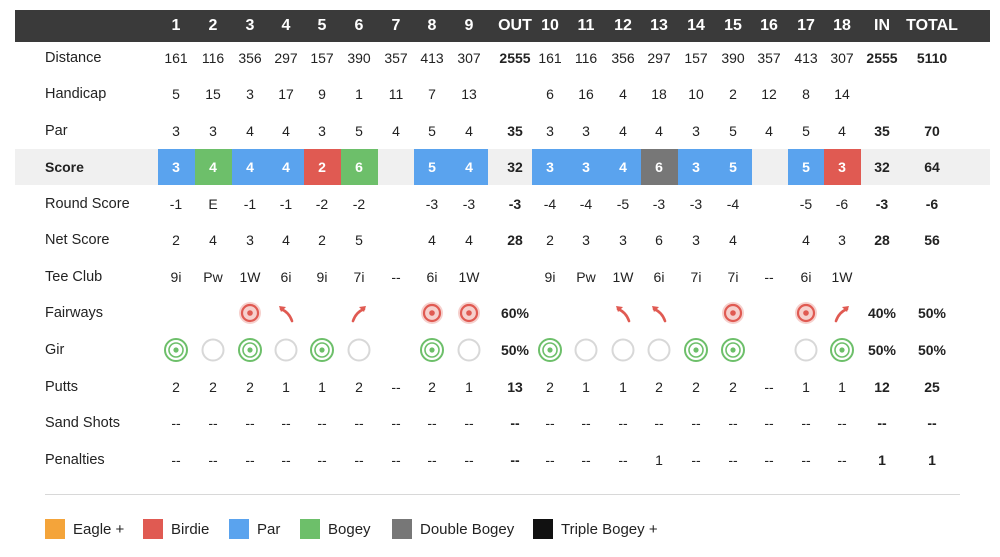 The width and height of the screenshot is (1000, 557). I want to click on distance-cell: 2555, so click(882, 58).